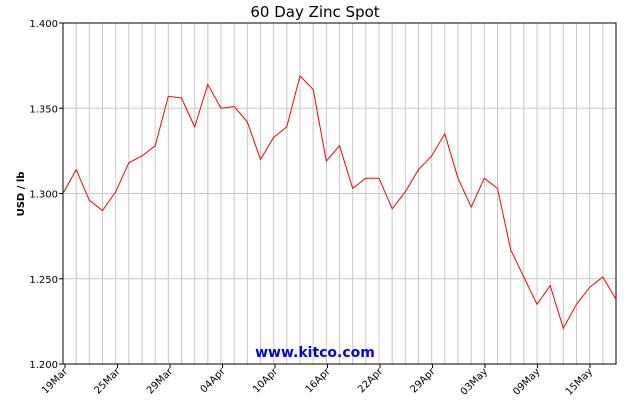 The image size is (630, 404). I want to click on x-tick-label: 29Apr, so click(424, 381).